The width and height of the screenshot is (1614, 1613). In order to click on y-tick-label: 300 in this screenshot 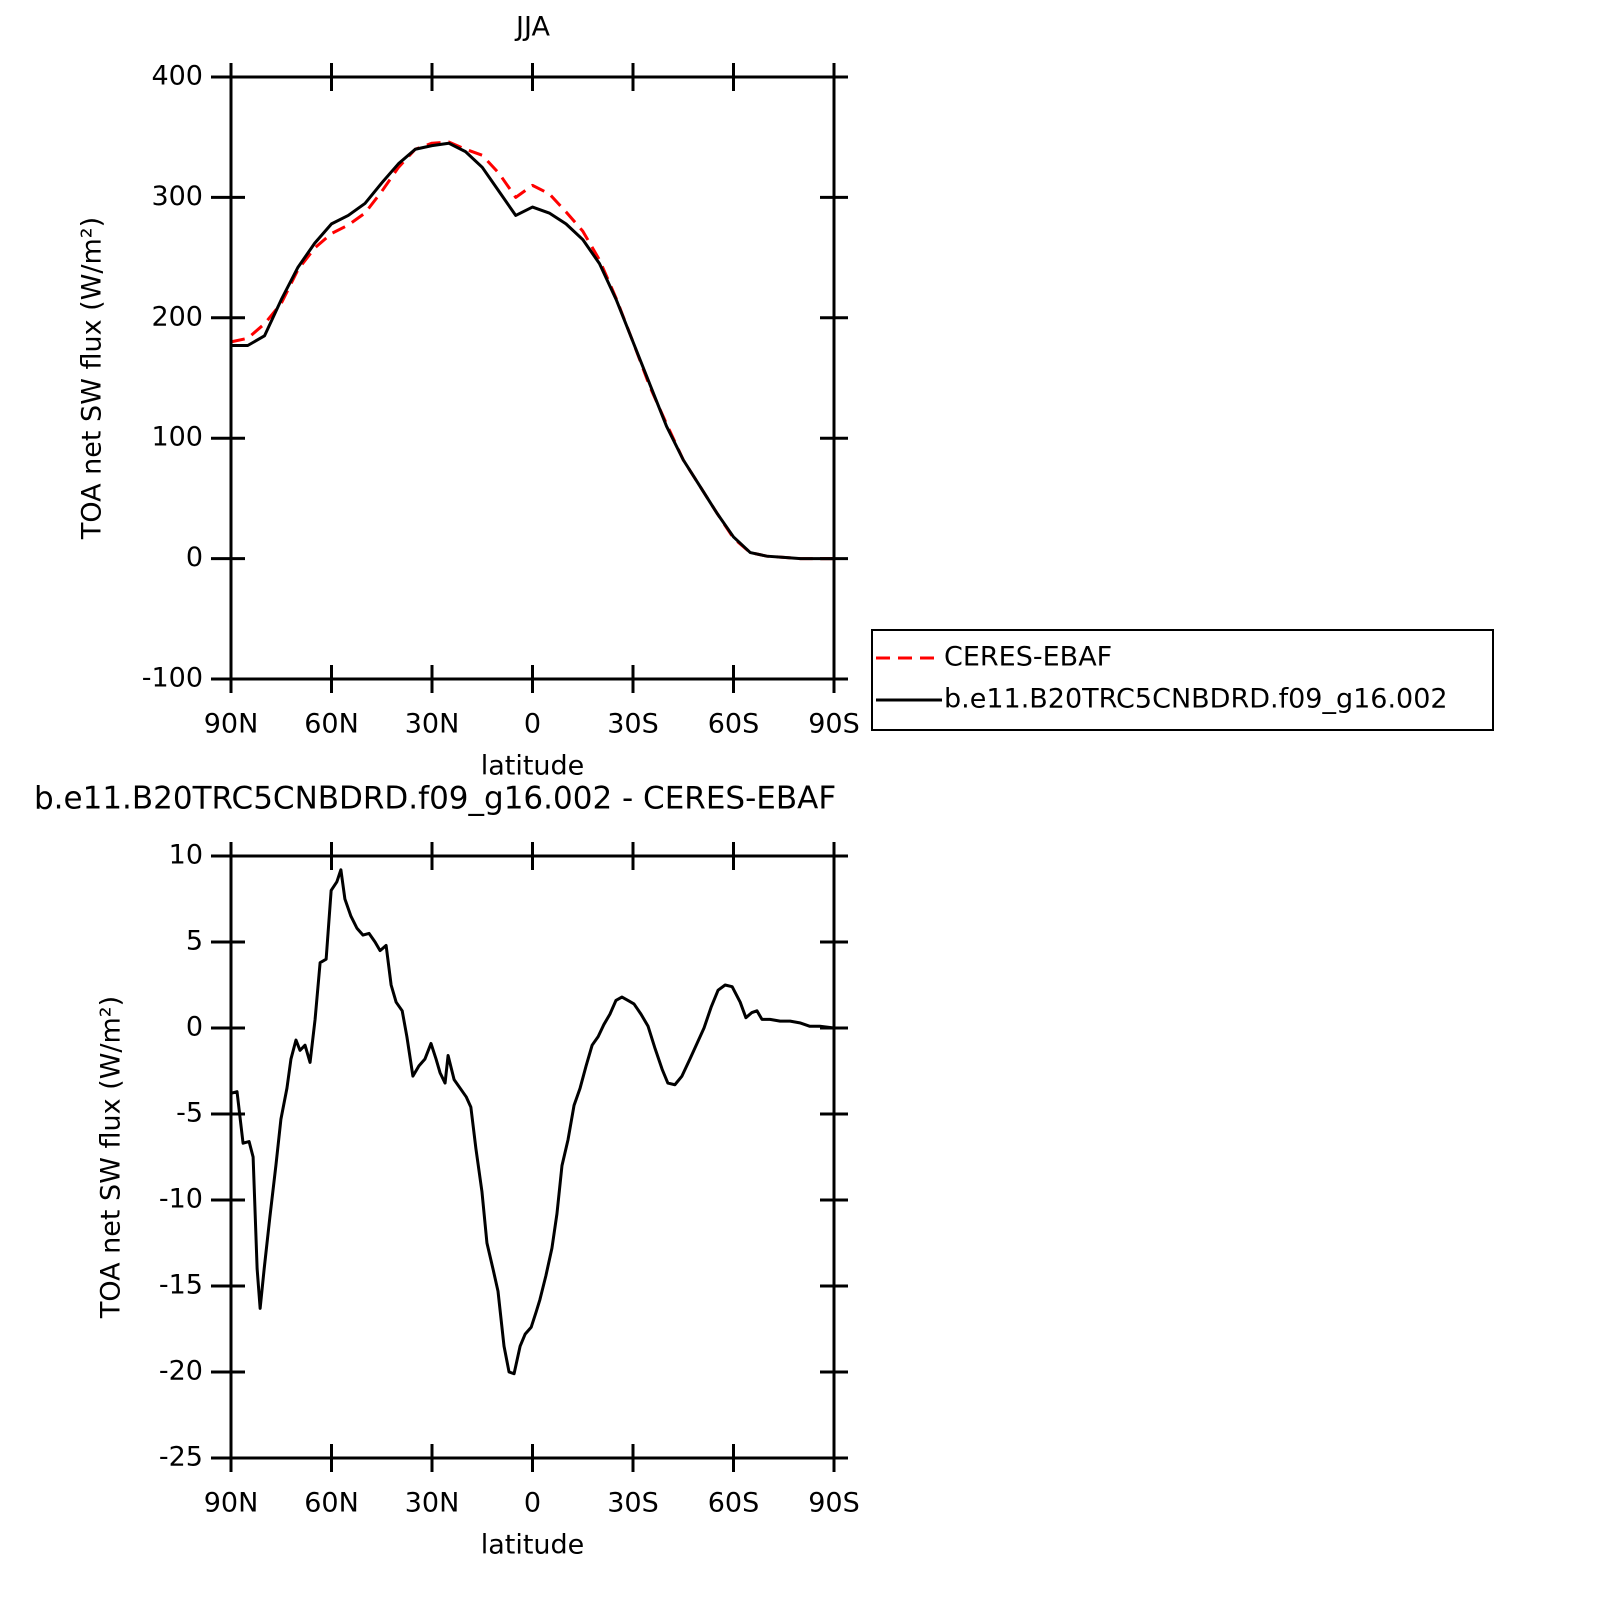, I will do `click(177, 196)`.